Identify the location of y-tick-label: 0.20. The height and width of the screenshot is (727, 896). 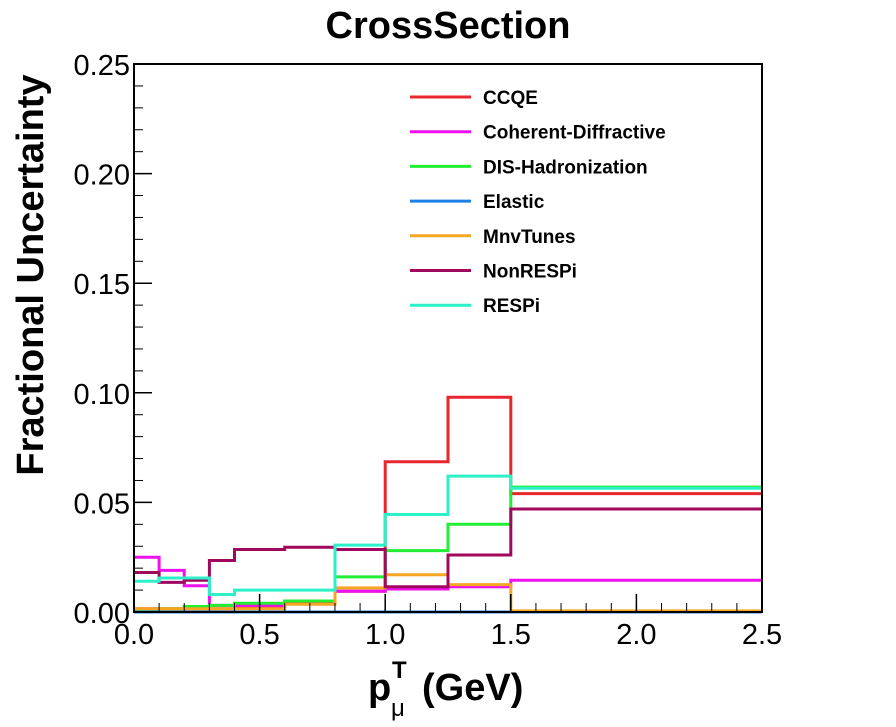
(102, 176).